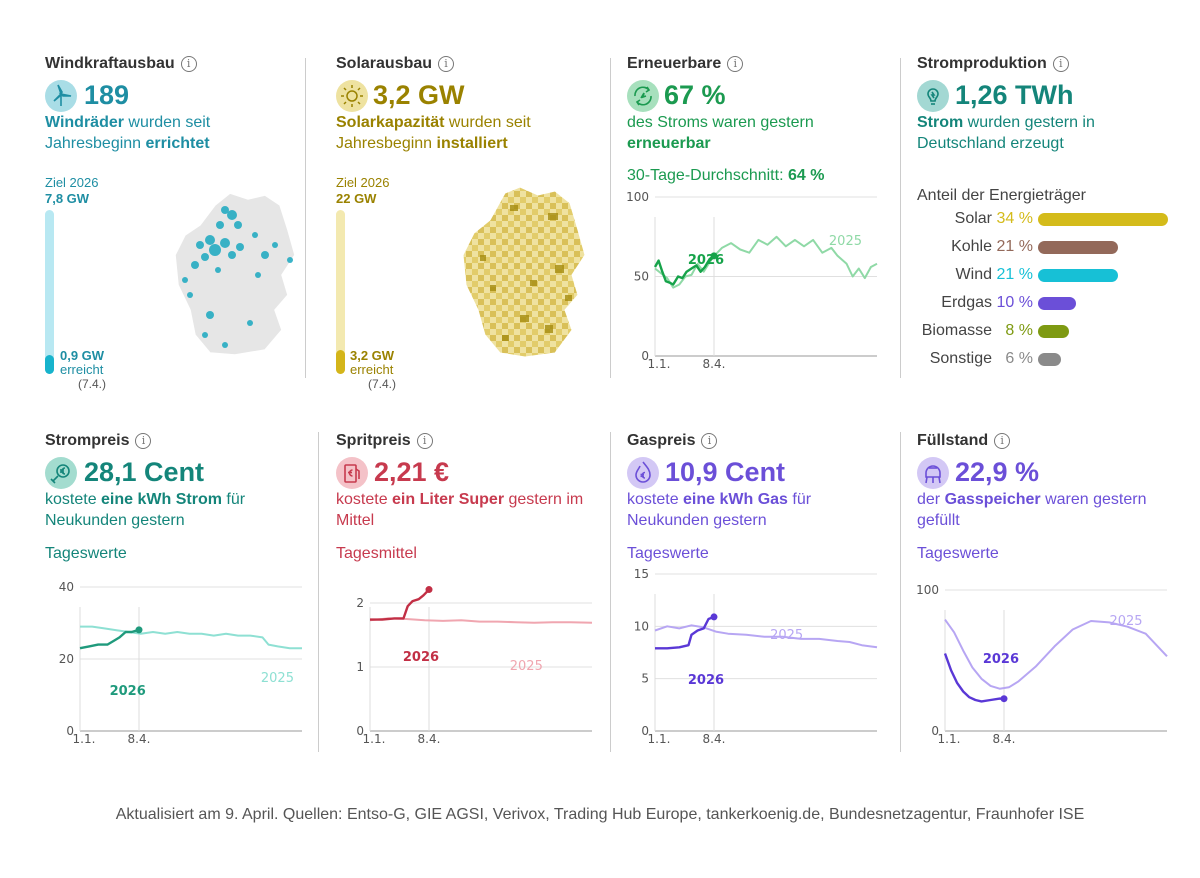 The width and height of the screenshot is (1200, 878). Describe the element at coordinates (643, 96) in the screenshot. I see `recycle-icon` at that location.